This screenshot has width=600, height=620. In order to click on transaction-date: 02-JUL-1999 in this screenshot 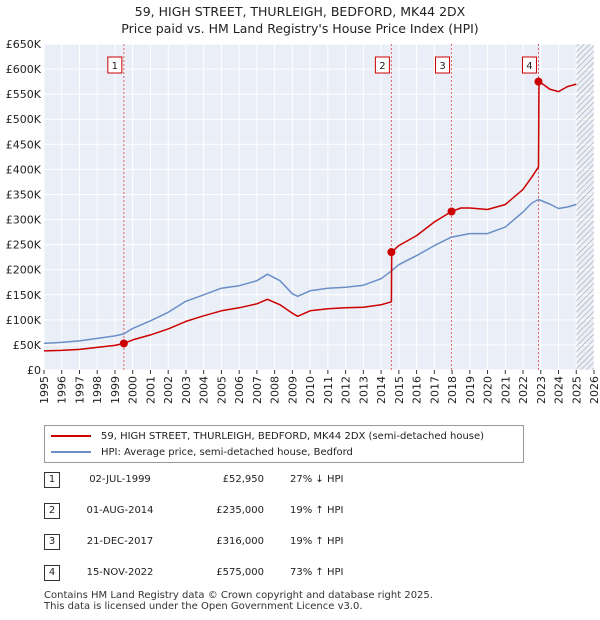, I will do `click(120, 479)`.